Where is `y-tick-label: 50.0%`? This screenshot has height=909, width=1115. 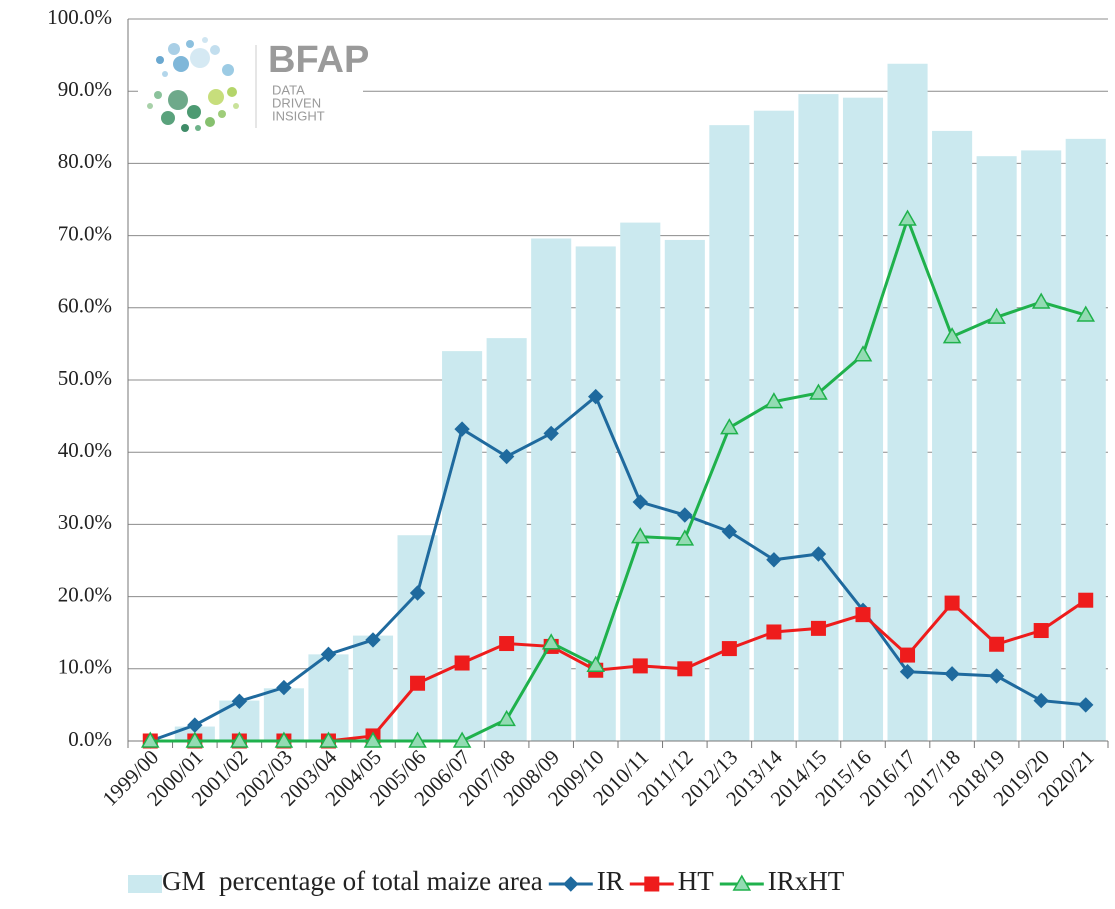
y-tick-label: 50.0% is located at coordinates (85, 378).